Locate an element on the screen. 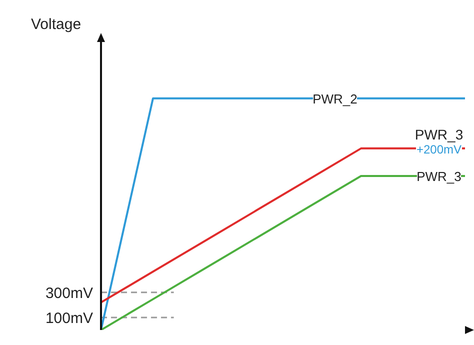 The height and width of the screenshot is (345, 474). series-label: PWR_2 is located at coordinates (335, 98).